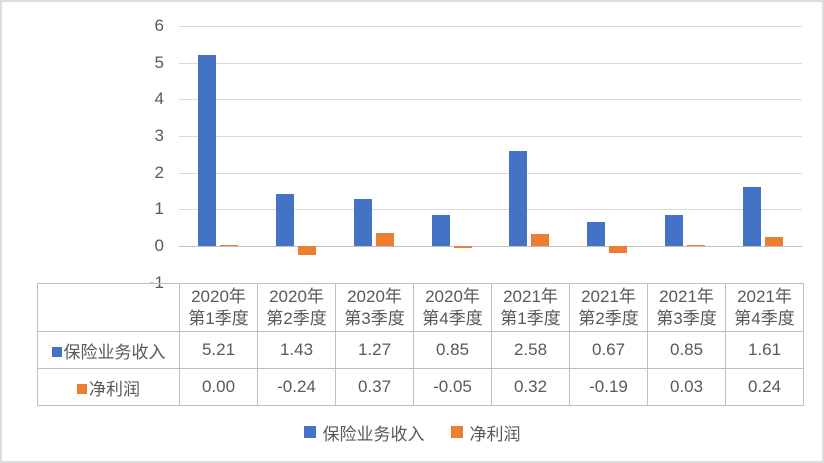  Describe the element at coordinates (463, 247) in the screenshot. I see `bar-series2-cat4` at that location.